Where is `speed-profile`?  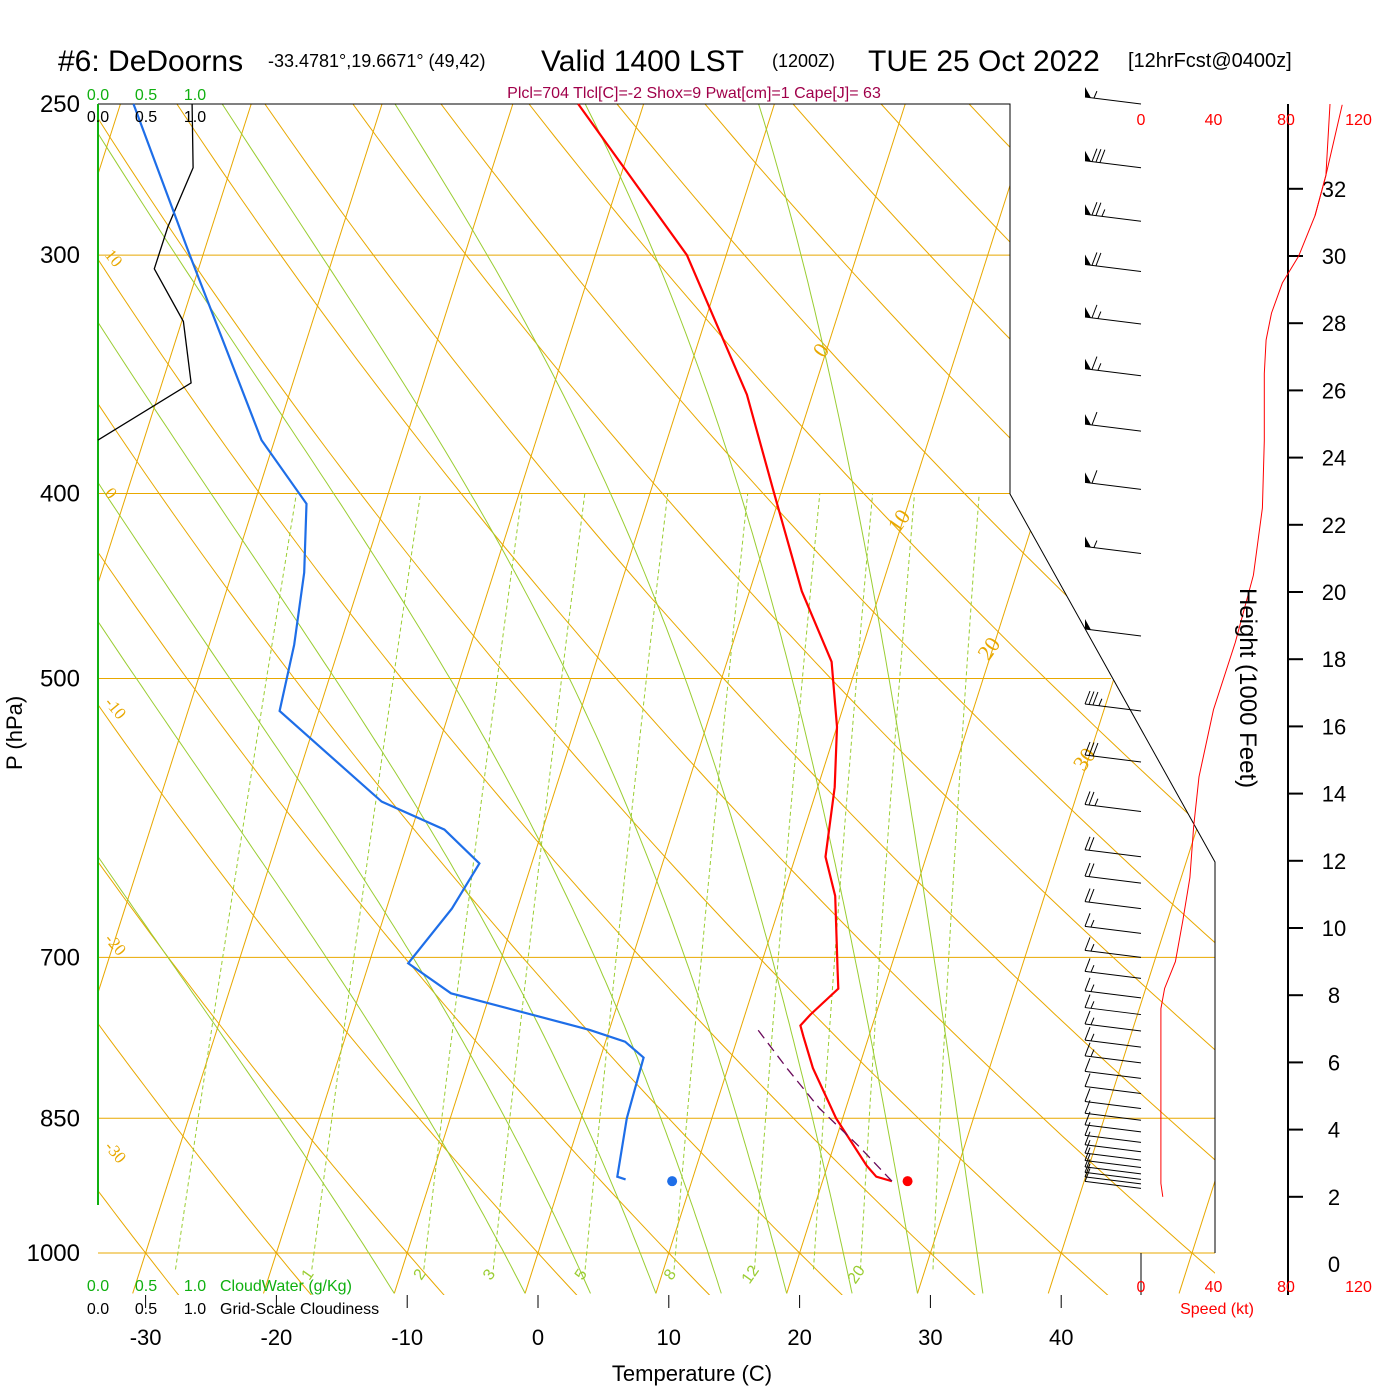
speed-profile is located at coordinates (1251, 650).